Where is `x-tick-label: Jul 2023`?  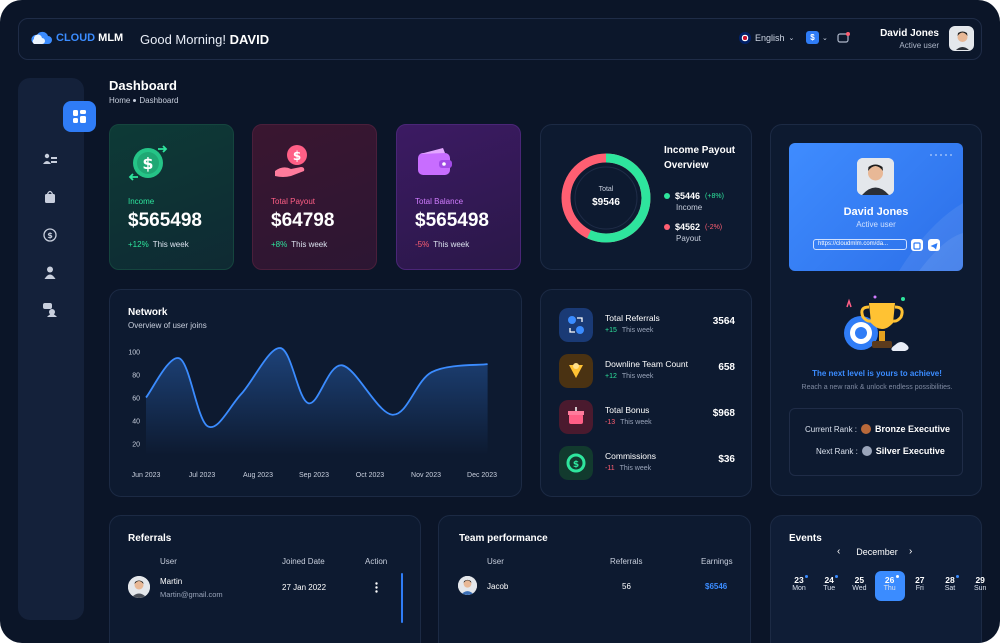 x-tick-label: Jul 2023 is located at coordinates (202, 475).